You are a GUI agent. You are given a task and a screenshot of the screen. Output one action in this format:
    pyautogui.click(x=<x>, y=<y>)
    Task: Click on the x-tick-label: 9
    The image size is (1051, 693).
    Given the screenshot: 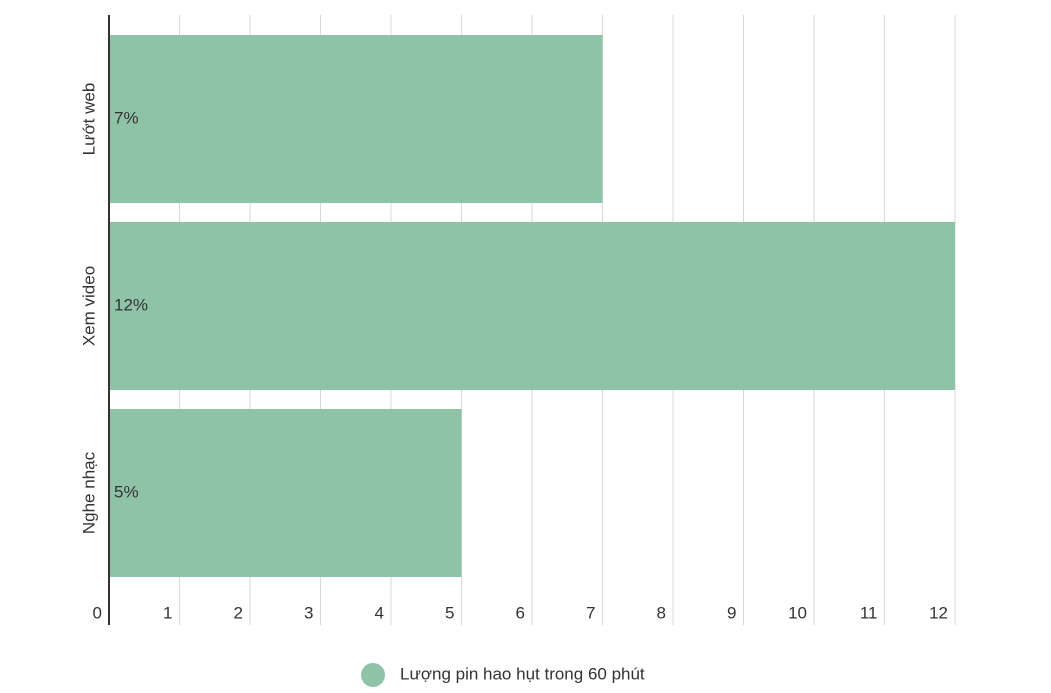 What is the action you would take?
    pyautogui.click(x=731, y=612)
    